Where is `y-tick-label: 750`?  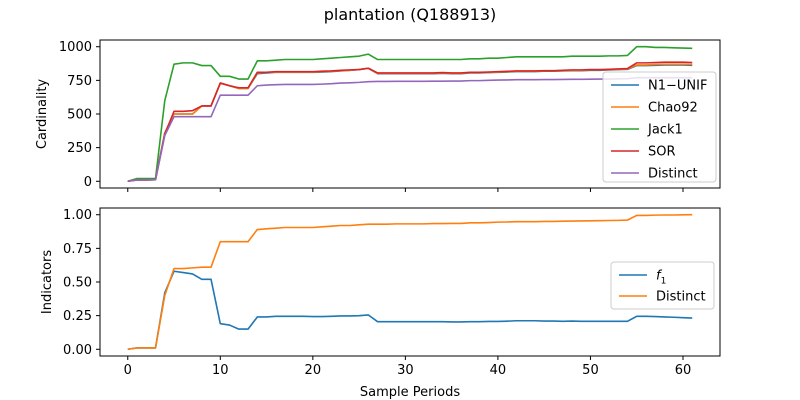
y-tick-label: 750 is located at coordinates (79, 81).